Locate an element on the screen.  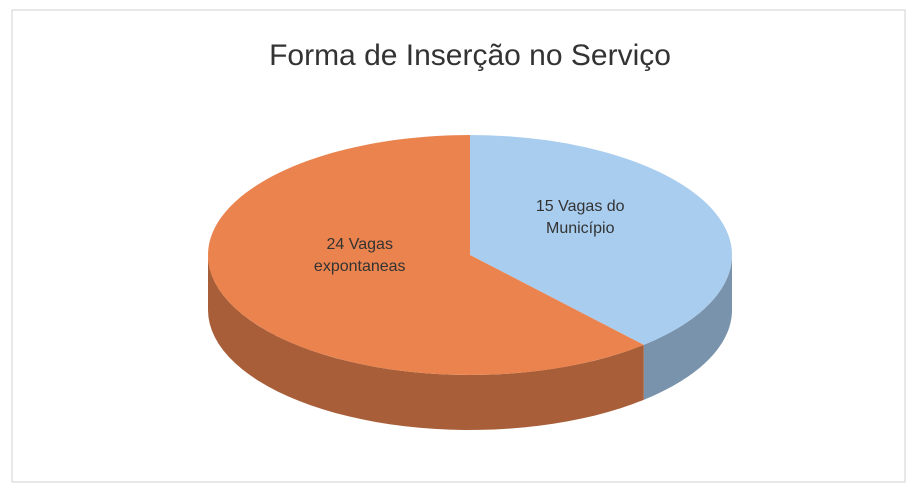
slice-side is located at coordinates (687, 327).